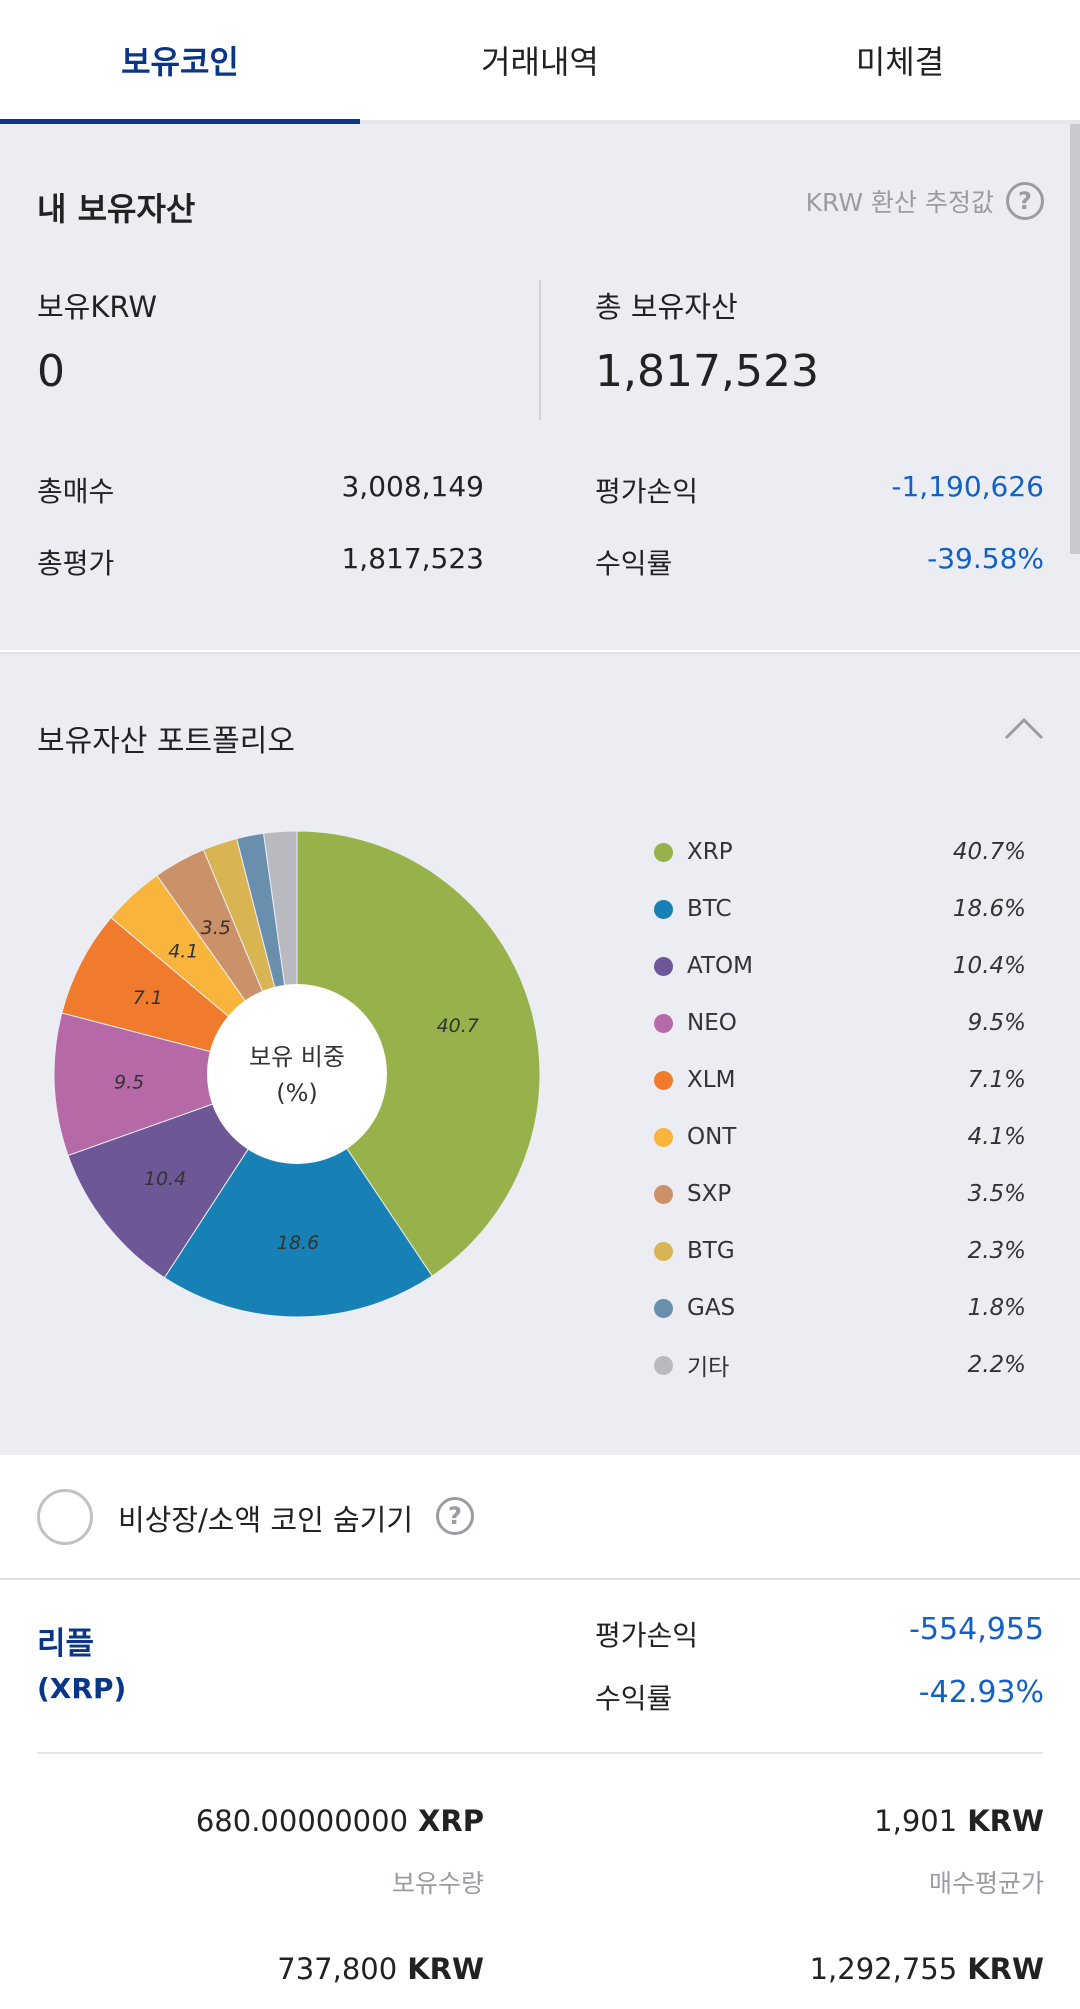 The image size is (1080, 2009). What do you see at coordinates (116, 209) in the screenshot?
I see `summary-title: 내 보유자산` at bounding box center [116, 209].